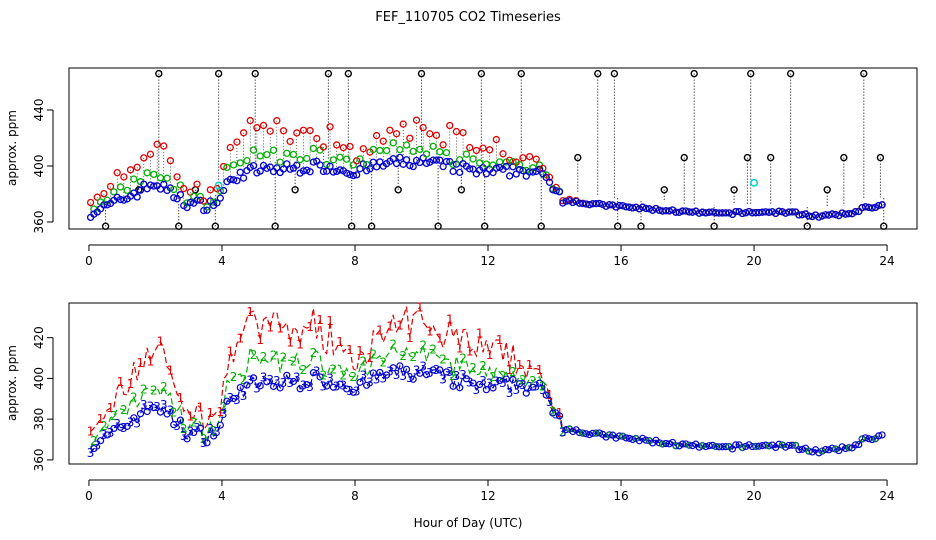 Image resolution: width=936 pixels, height=540 pixels. Describe the element at coordinates (468, 523) in the screenshot. I see `x-axis-title: Hour of Day (UTC)` at that location.